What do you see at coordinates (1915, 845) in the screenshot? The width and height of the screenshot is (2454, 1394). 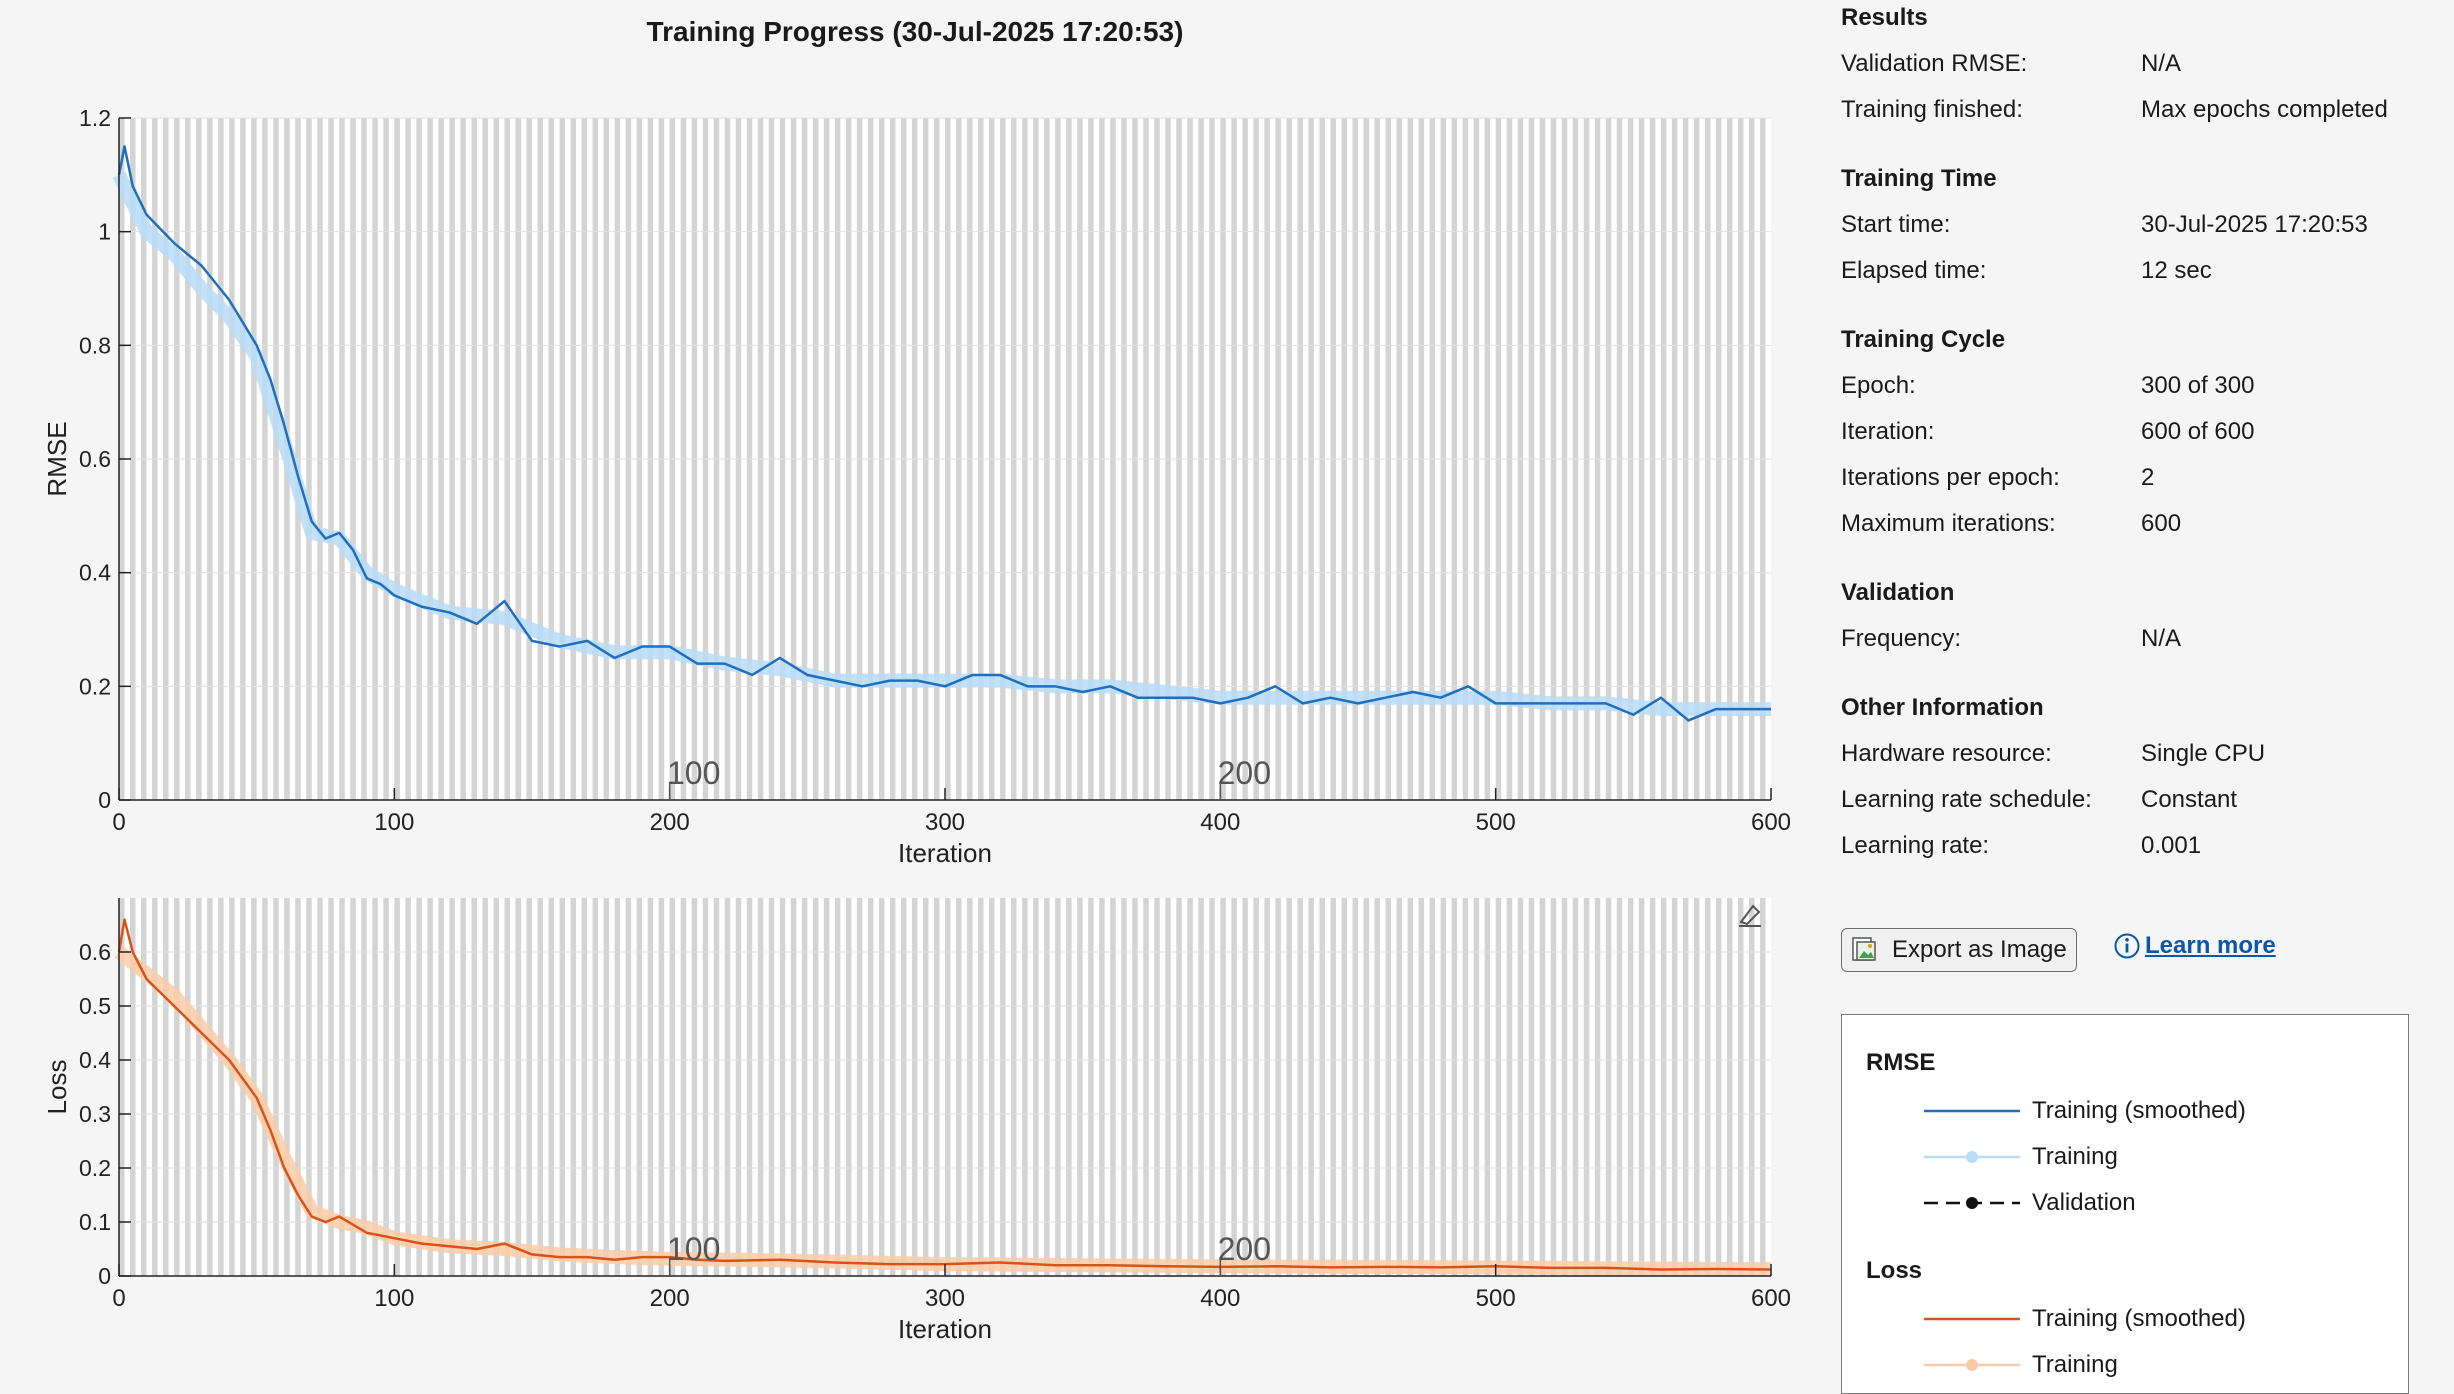 I see `learning-rate-label: Learning rate:` at bounding box center [1915, 845].